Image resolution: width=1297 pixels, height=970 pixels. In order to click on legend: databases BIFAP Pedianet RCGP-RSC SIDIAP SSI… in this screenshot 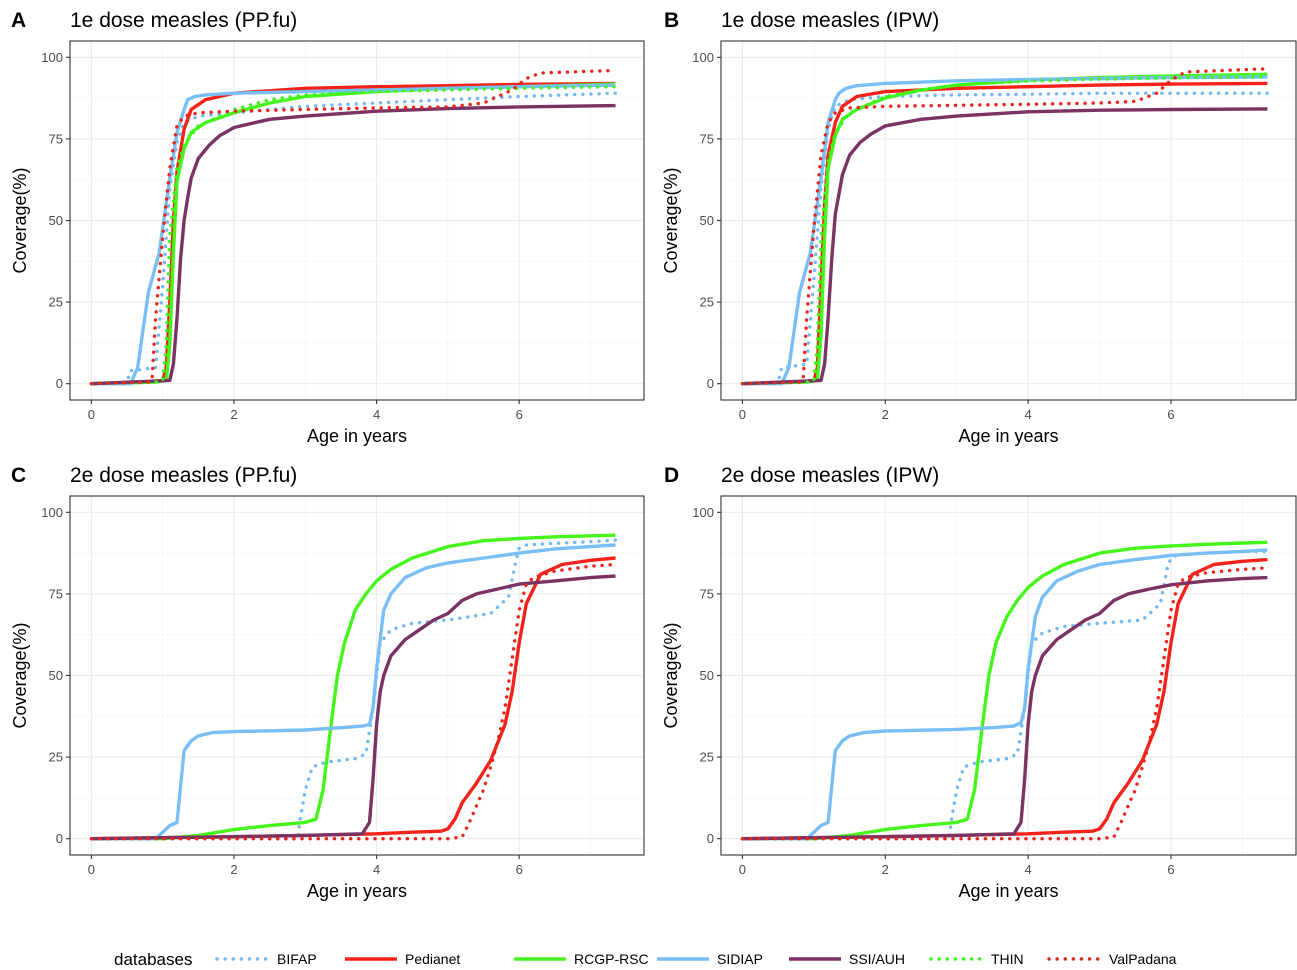, I will do `click(645, 959)`.